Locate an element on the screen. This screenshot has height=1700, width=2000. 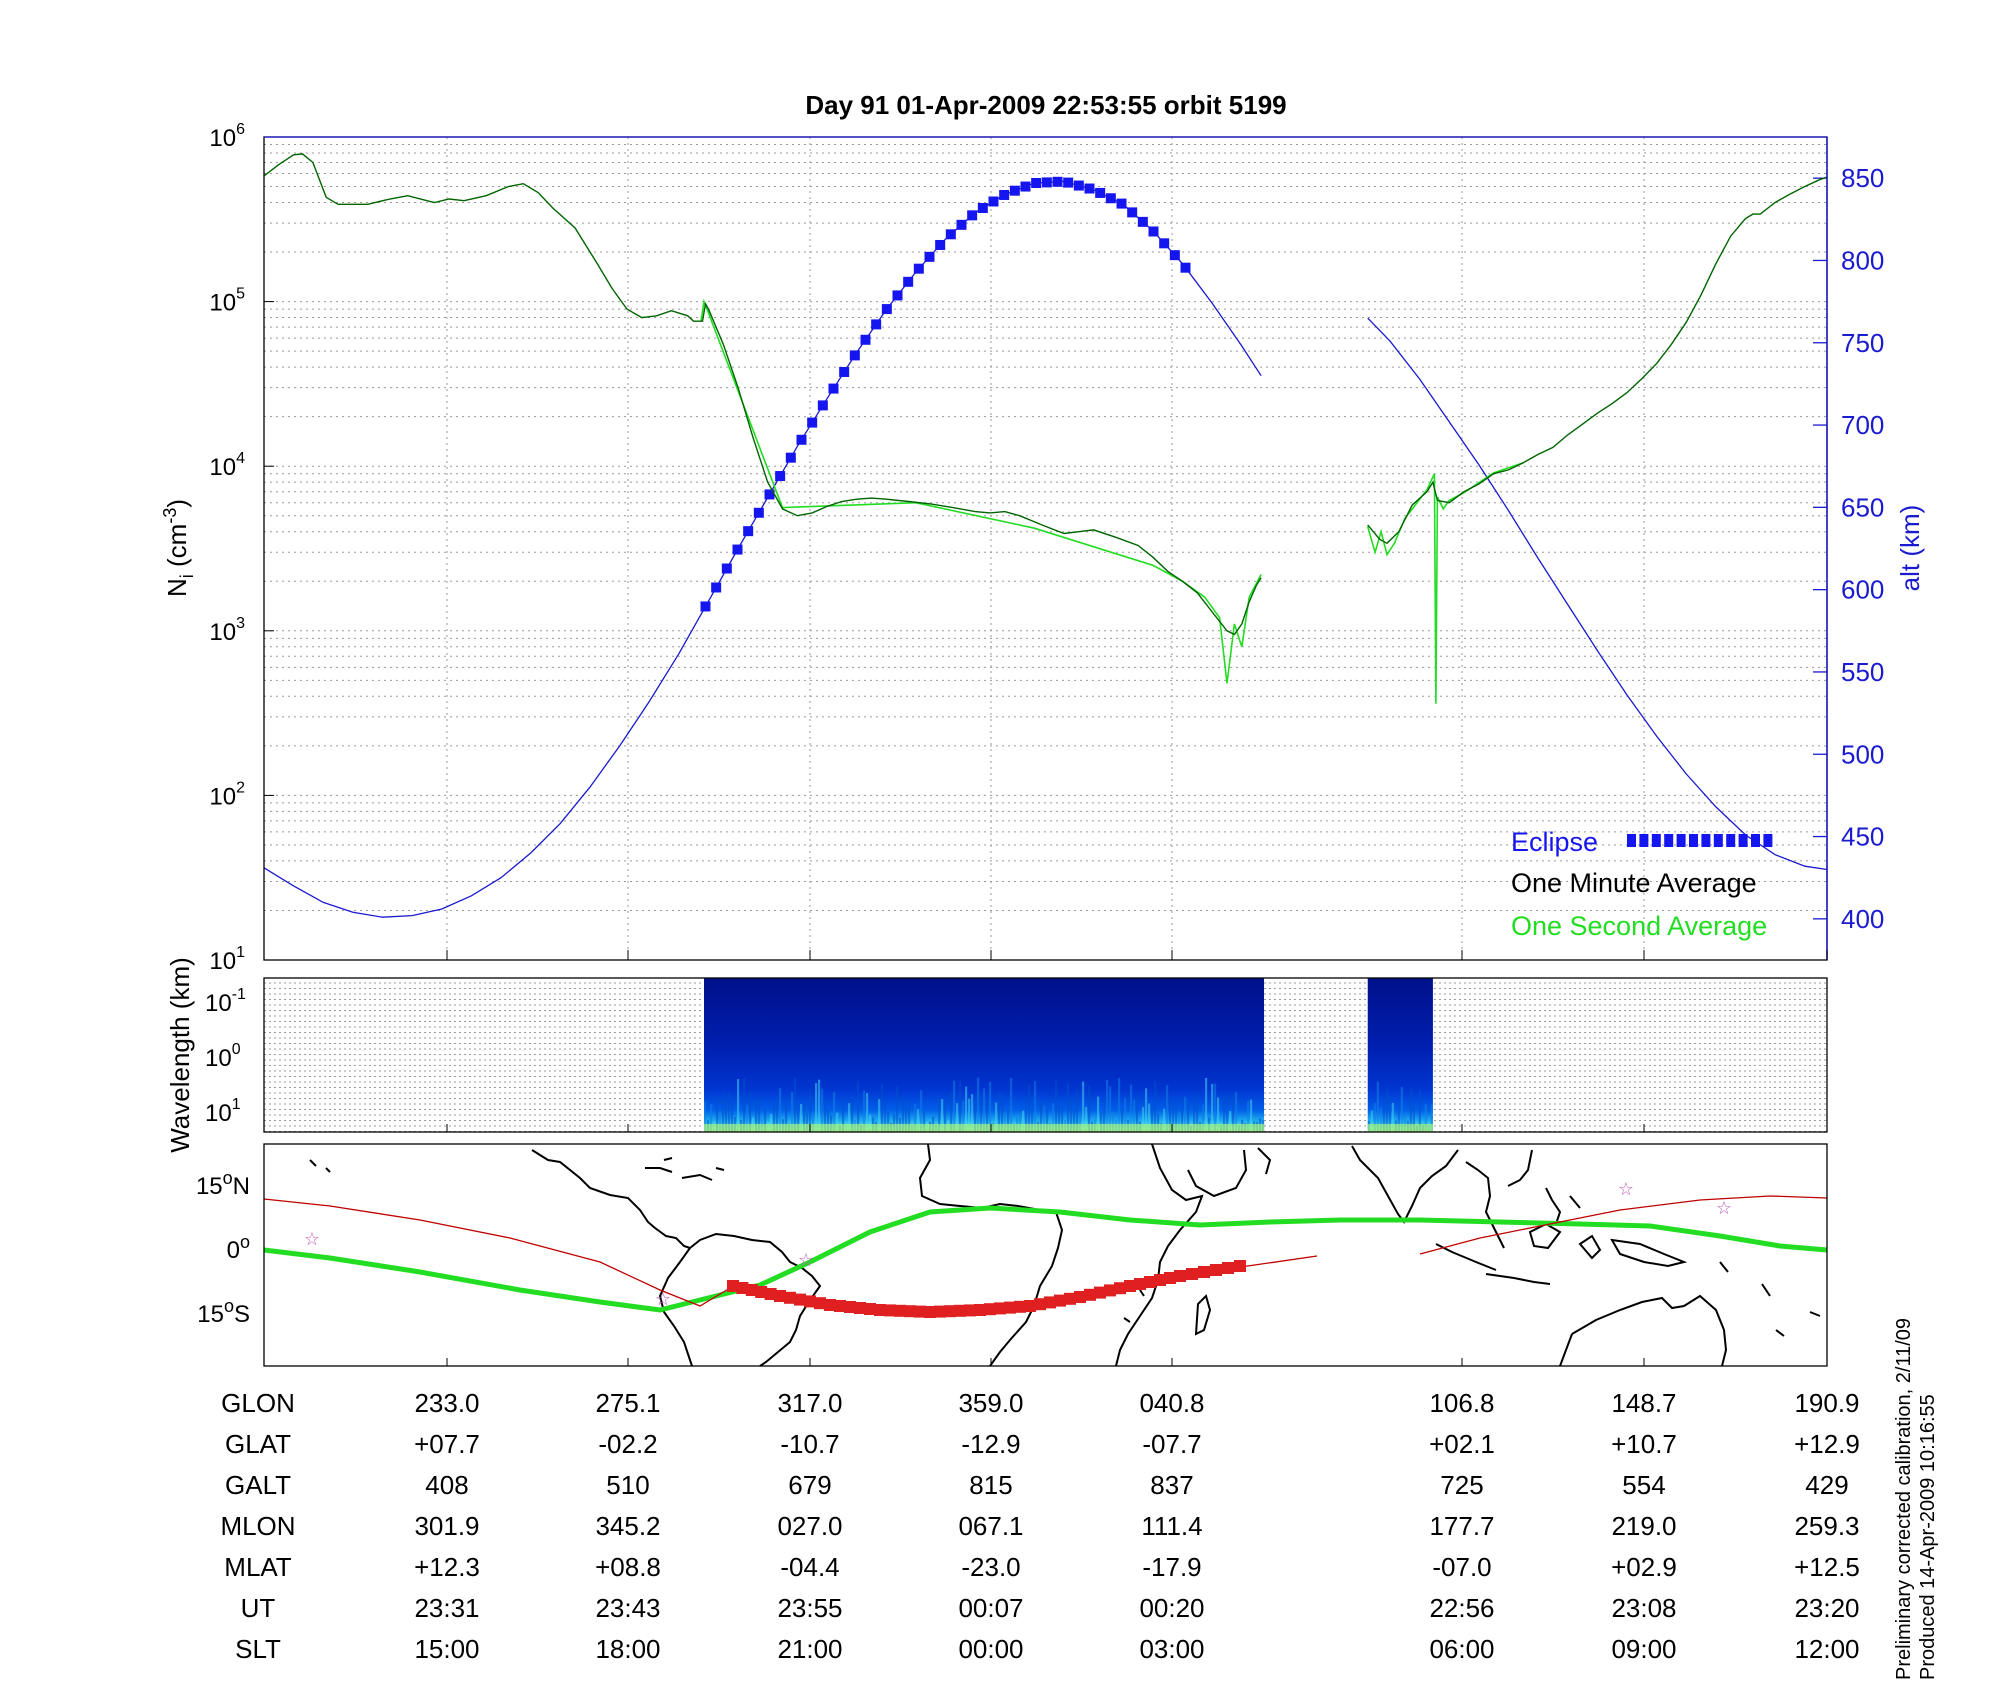
map-lat-tick-label: 0o is located at coordinates (238, 1248).